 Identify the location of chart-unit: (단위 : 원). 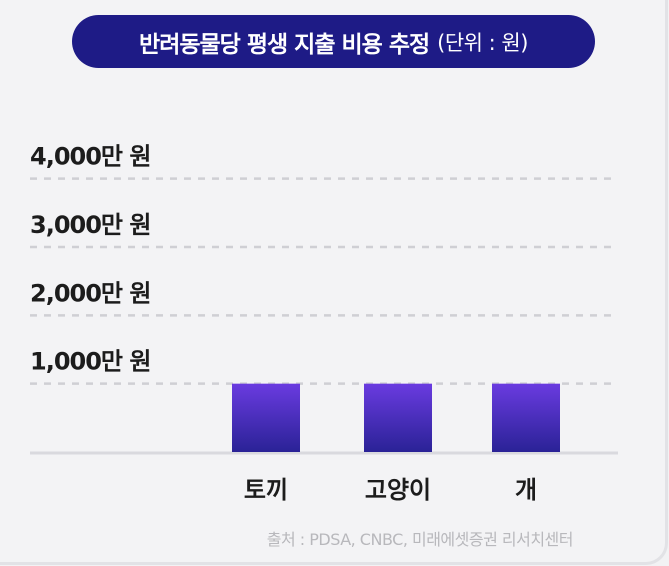
(482, 42).